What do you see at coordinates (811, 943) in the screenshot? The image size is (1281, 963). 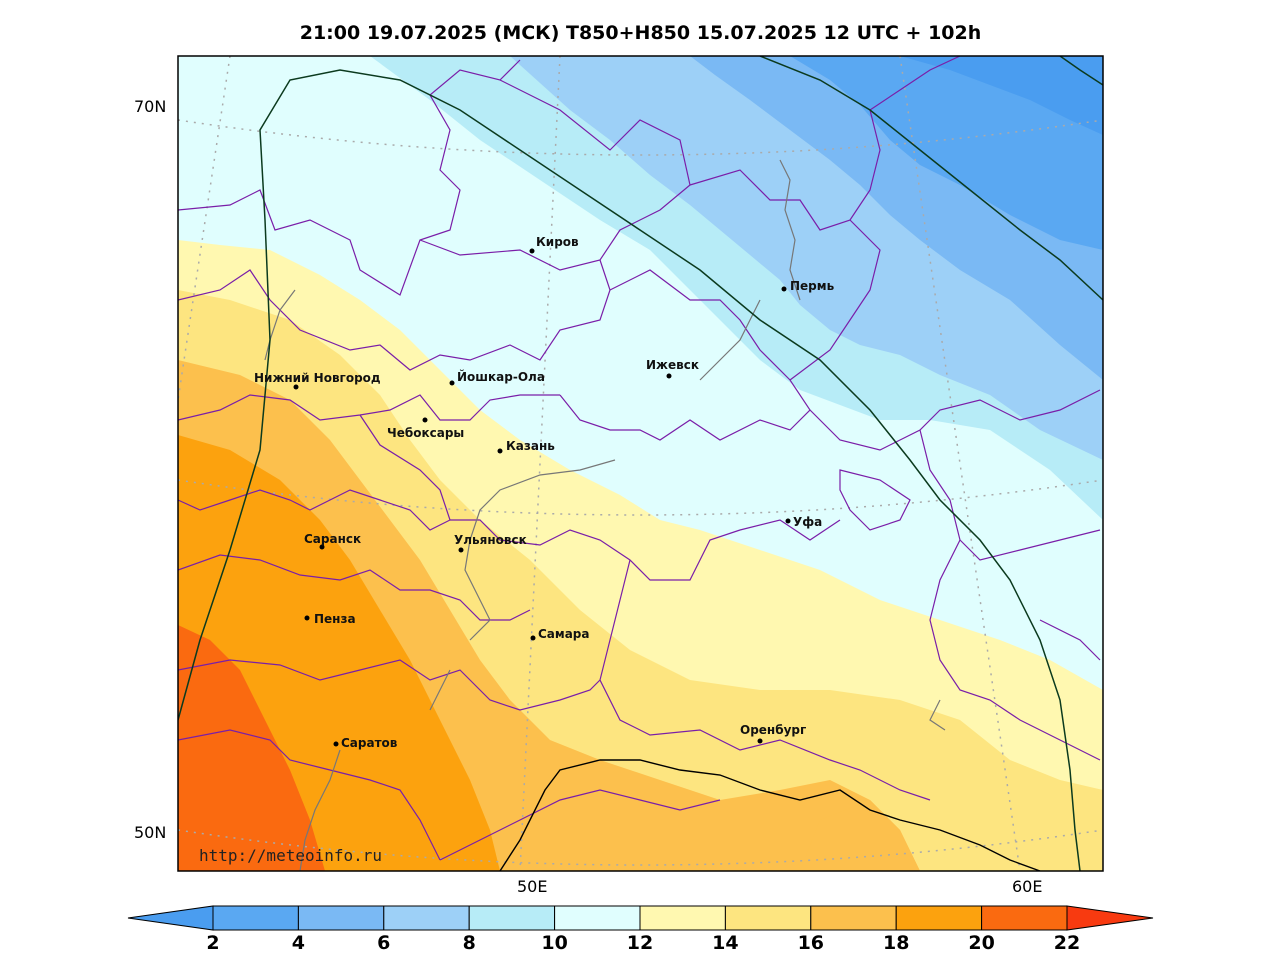 I see `colorbar-tick-label: 16` at bounding box center [811, 943].